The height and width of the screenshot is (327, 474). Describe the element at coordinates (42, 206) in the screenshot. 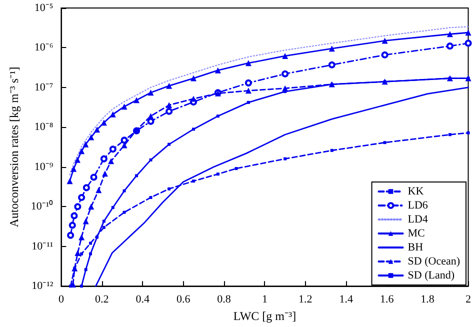

I see `y-tick-label: 10⁻¹⁰` at that location.